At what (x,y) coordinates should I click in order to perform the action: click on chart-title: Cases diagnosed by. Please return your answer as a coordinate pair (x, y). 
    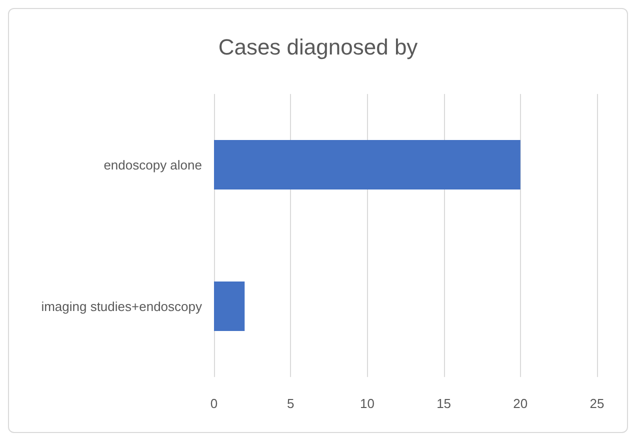
    Looking at the image, I should click on (318, 47).